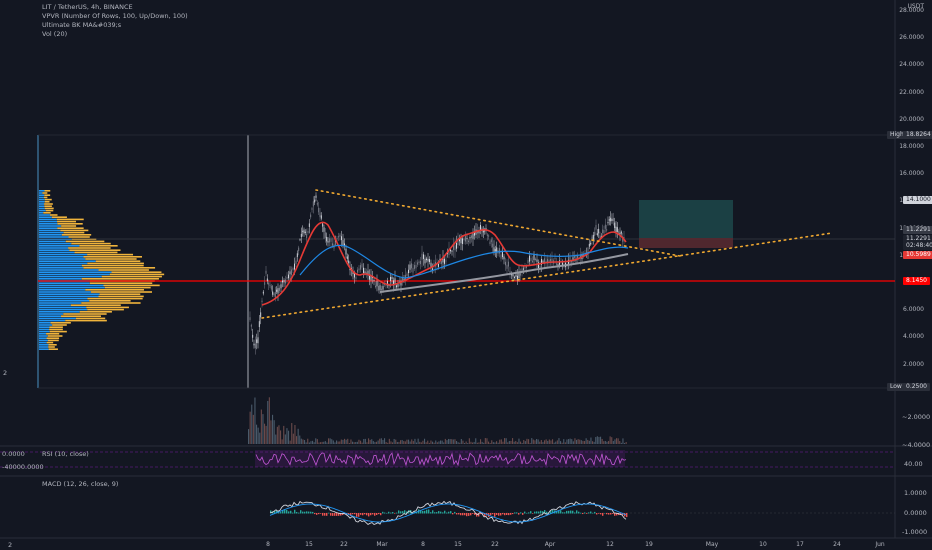 The height and width of the screenshot is (550, 932). I want to click on symbol-title: LIT / TetherUS, 4h, BINANCE, so click(87, 7).